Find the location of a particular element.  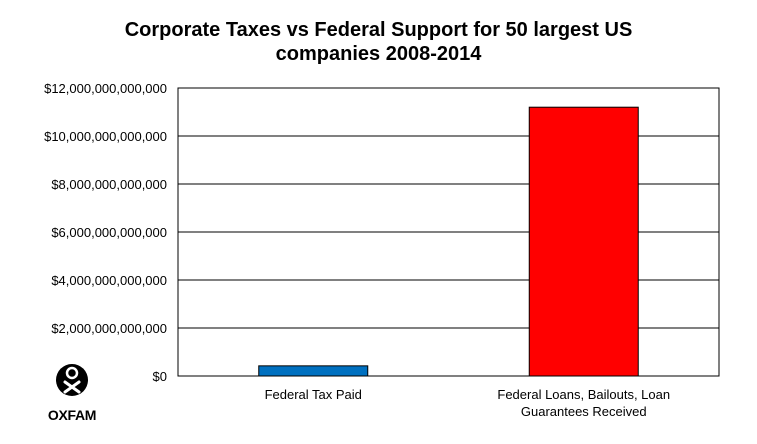

y-tick-label: $0 is located at coordinates (160, 376).